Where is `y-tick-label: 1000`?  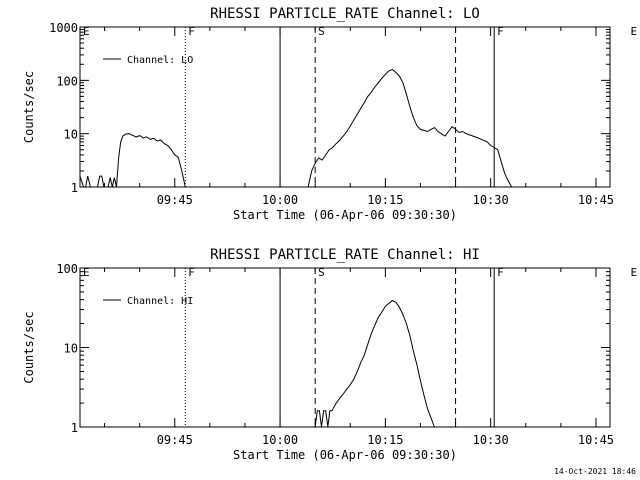 y-tick-label: 1000 is located at coordinates (63, 28).